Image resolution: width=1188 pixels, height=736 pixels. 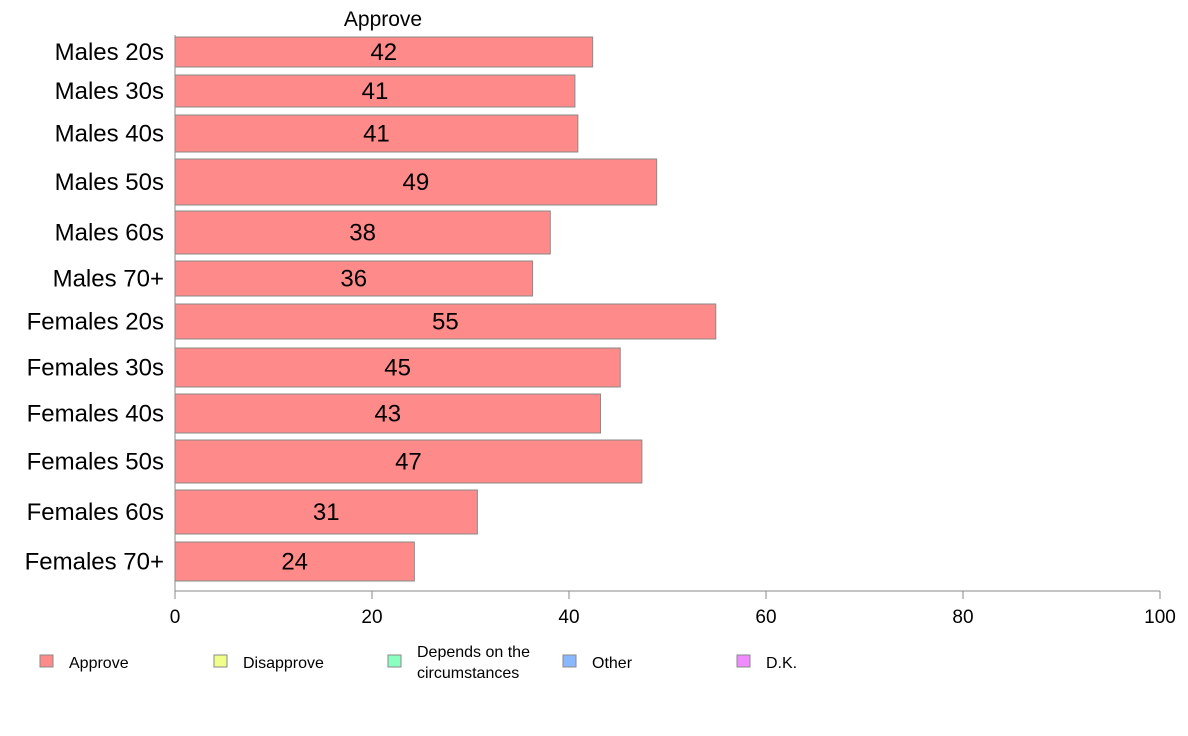 What do you see at coordinates (1160, 617) in the screenshot?
I see `x-tick-label: 100` at bounding box center [1160, 617].